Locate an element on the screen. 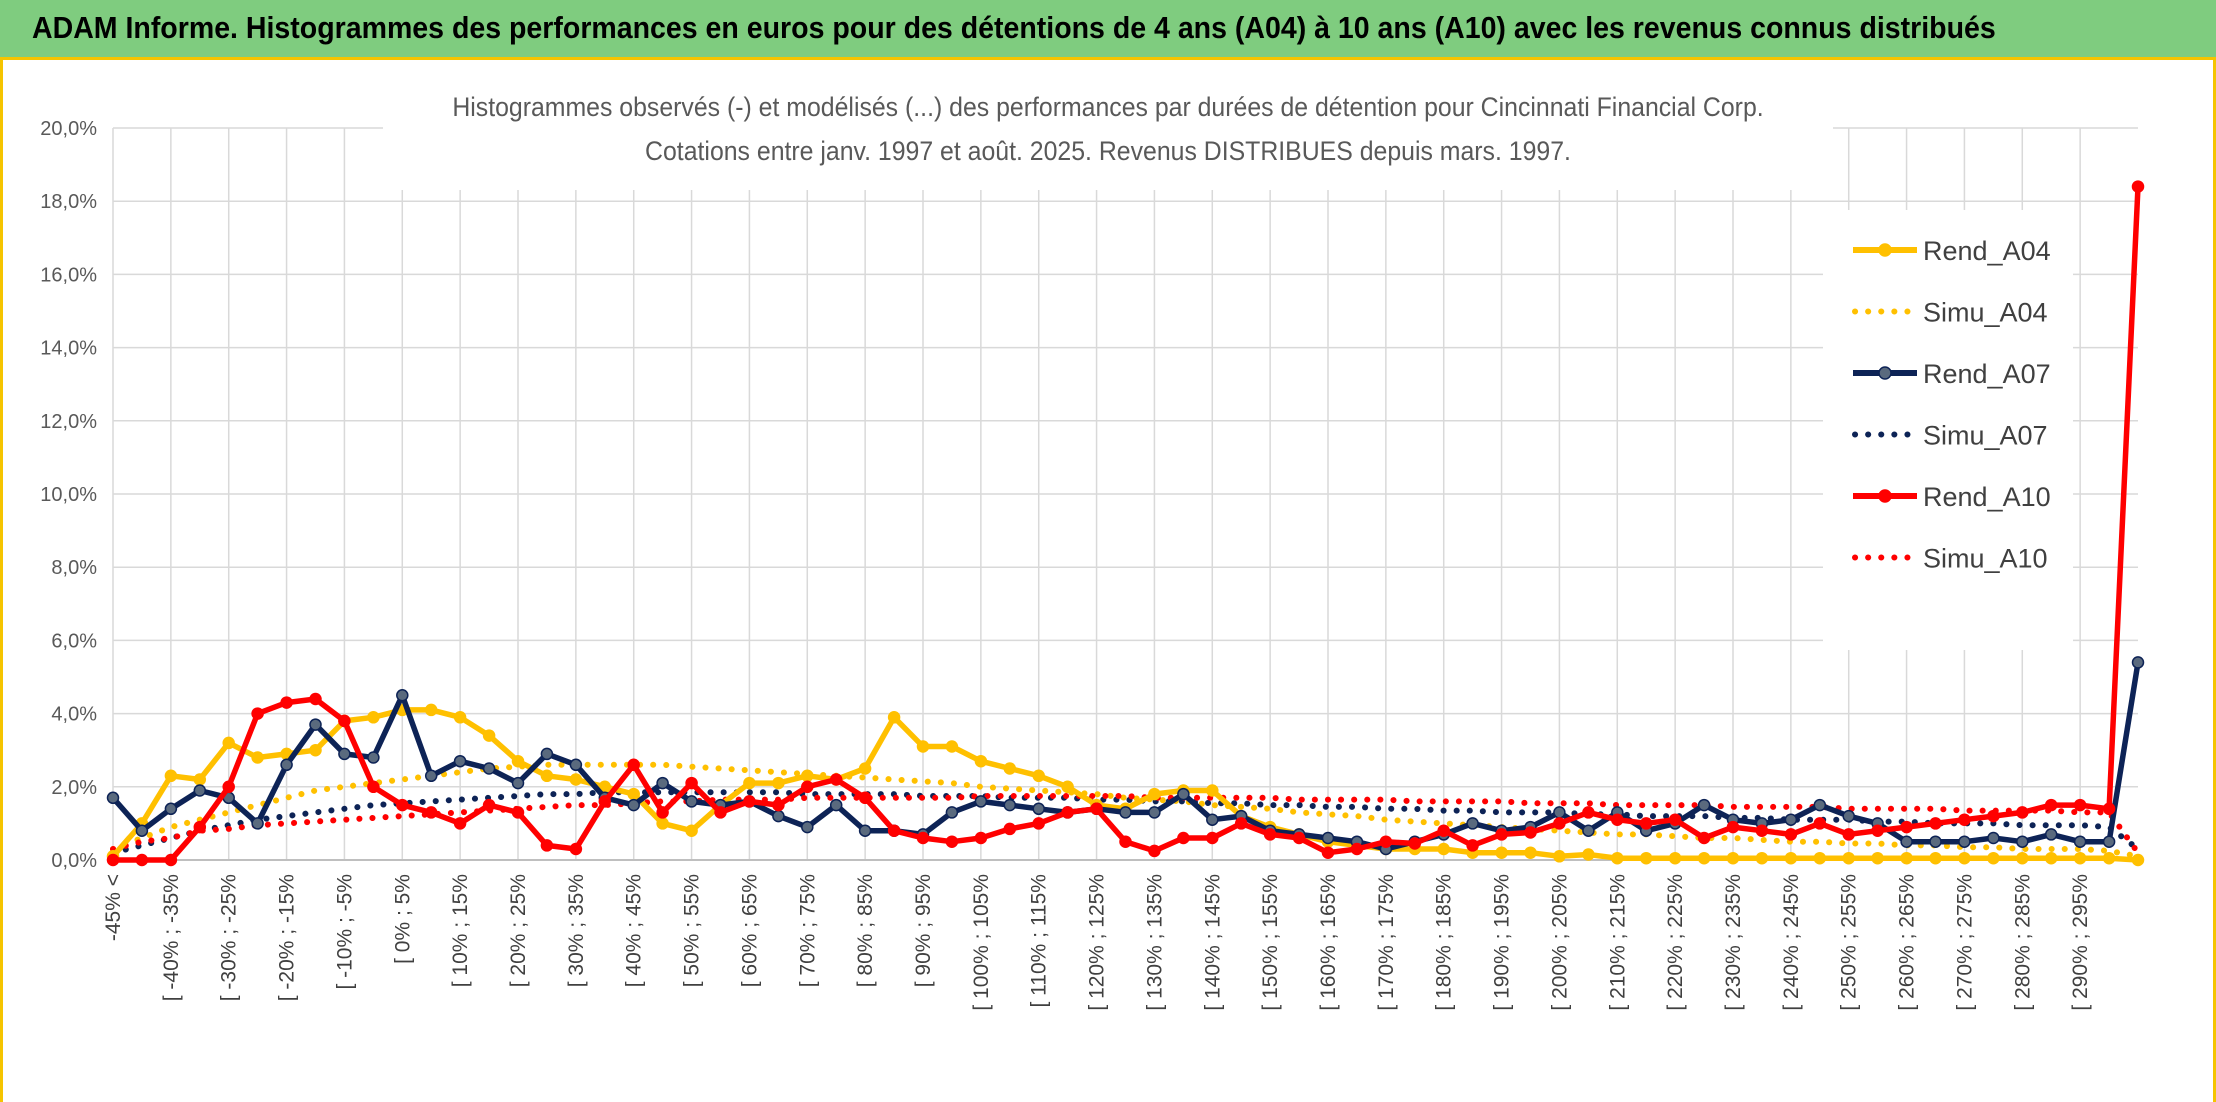 Image resolution: width=2216 pixels, height=1102 pixels. legend-marker is located at coordinates (1885, 496).